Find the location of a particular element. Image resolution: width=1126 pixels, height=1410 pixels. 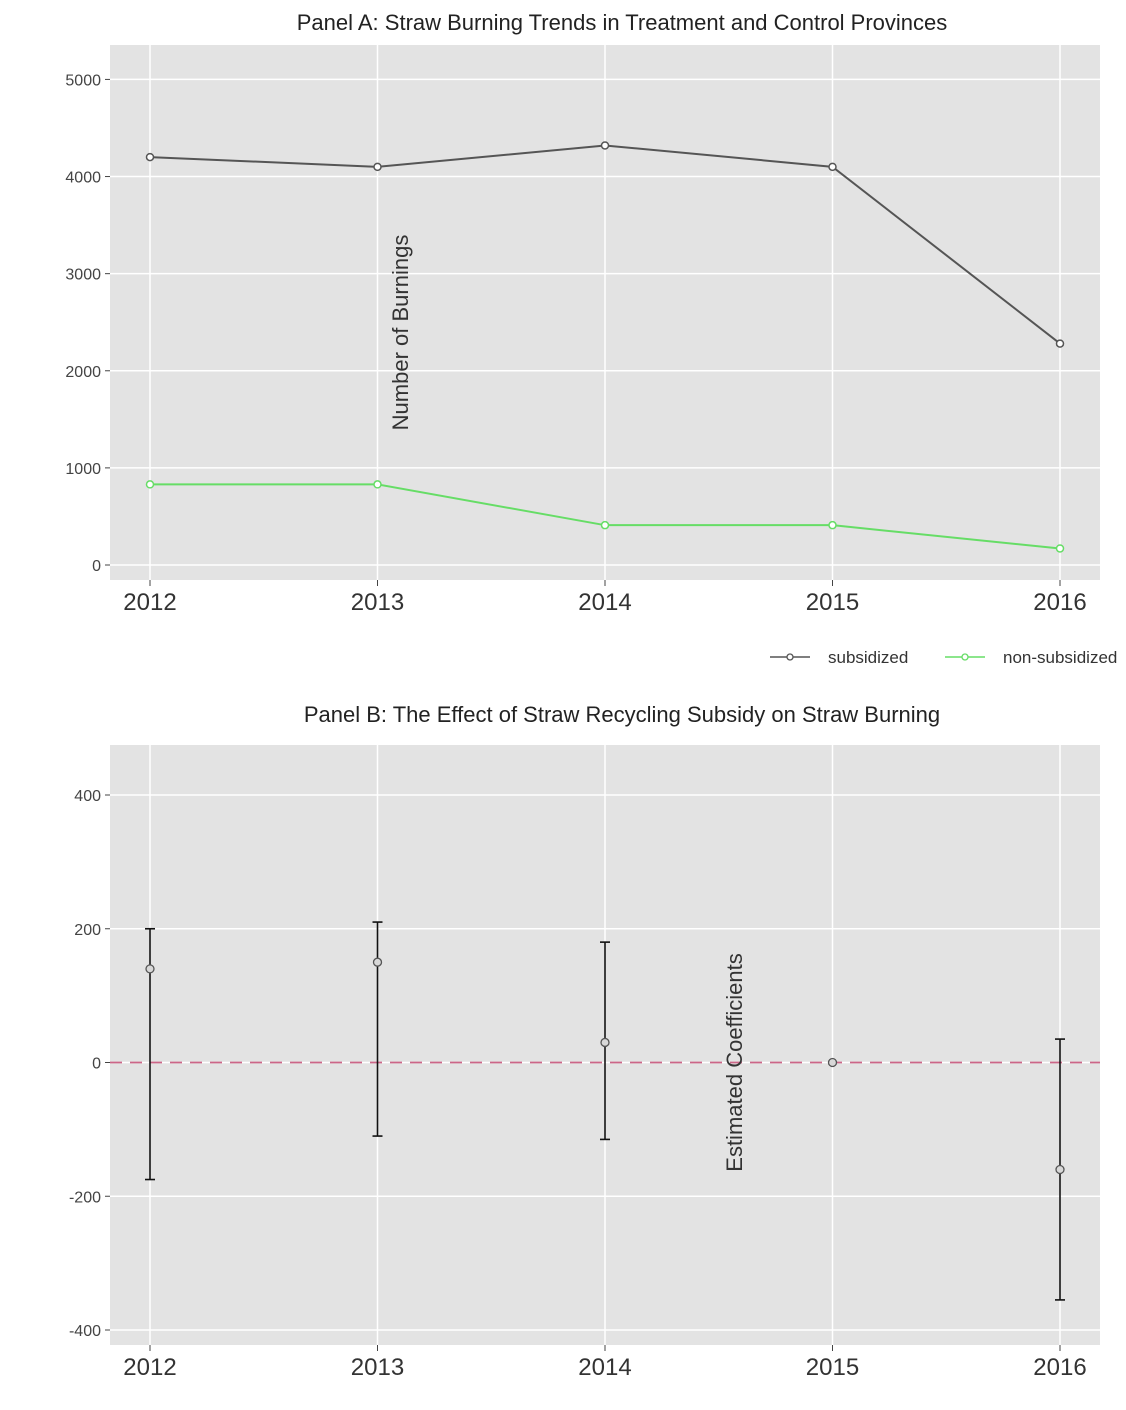

legend-label-subsidized: subsidized is located at coordinates (868, 657).